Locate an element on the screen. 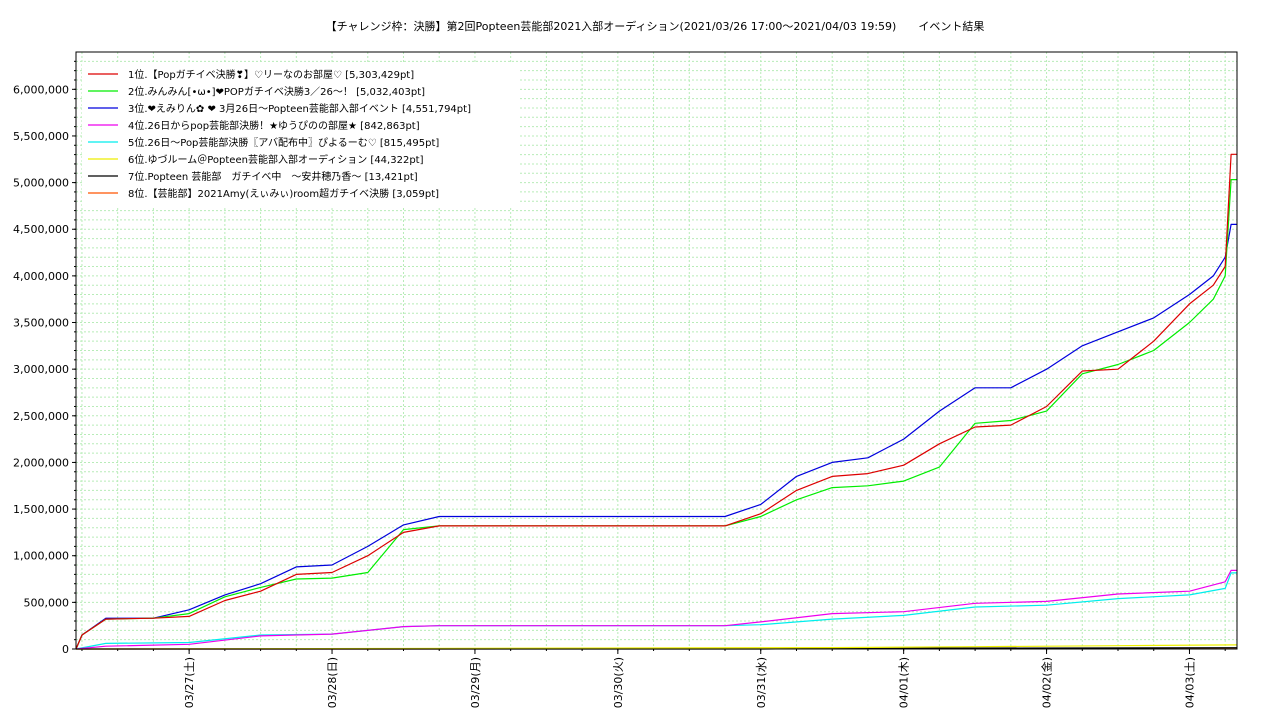 Image resolution: width=1280 pixels, height=720 pixels. x-tick-label: 03/27(土) is located at coordinates (189, 682).